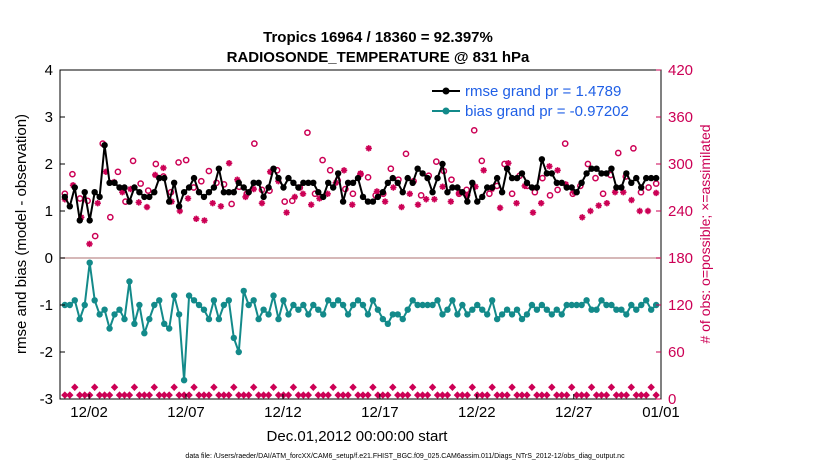 The width and height of the screenshot is (830, 470). I want to click on x-tick-label: 12/02, so click(89, 412).